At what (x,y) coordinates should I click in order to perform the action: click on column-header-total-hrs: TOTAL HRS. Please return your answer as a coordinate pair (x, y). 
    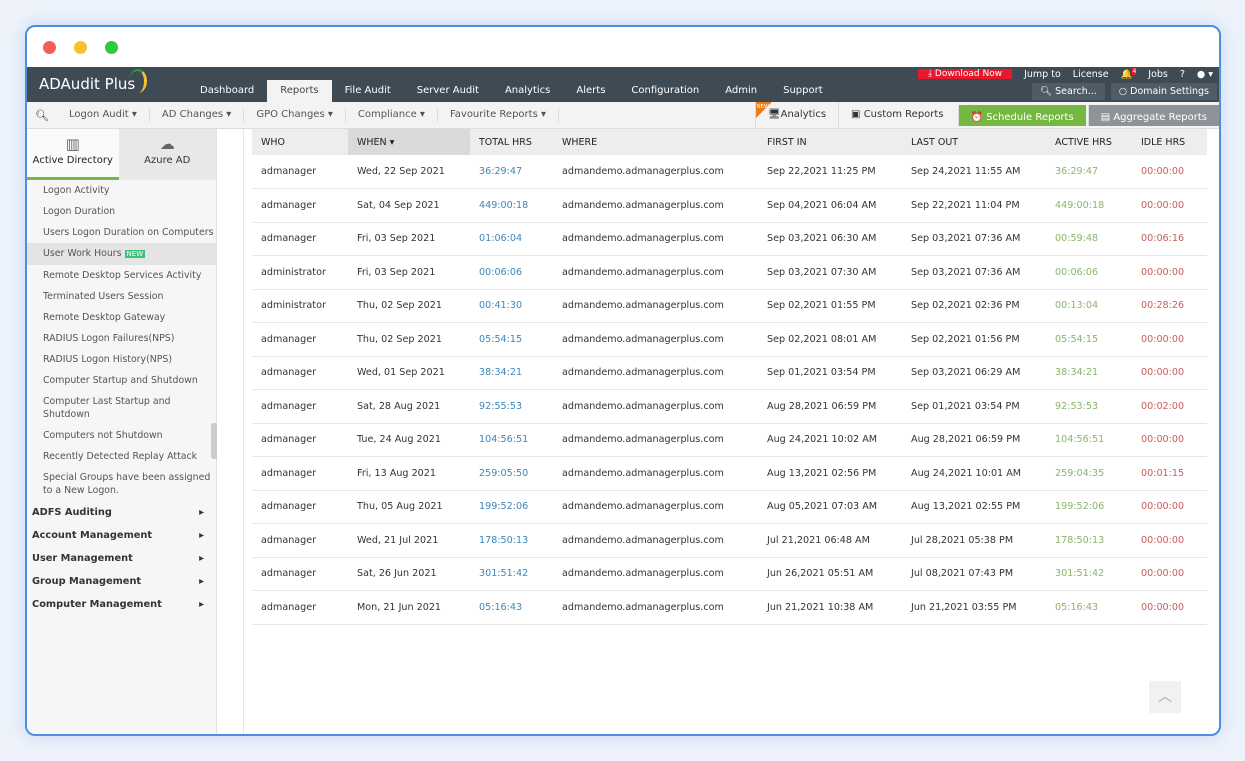
    Looking at the image, I should click on (511, 142).